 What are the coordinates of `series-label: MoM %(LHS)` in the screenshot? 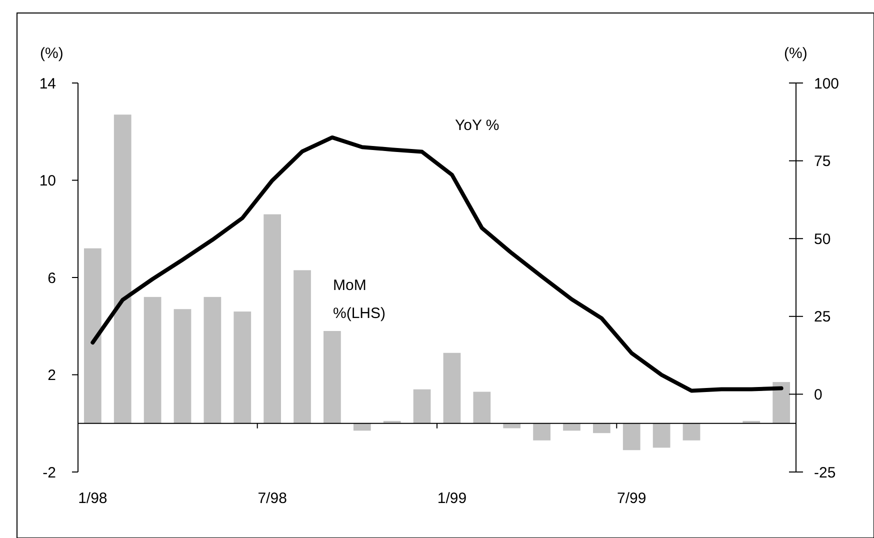 It's located at (359, 299).